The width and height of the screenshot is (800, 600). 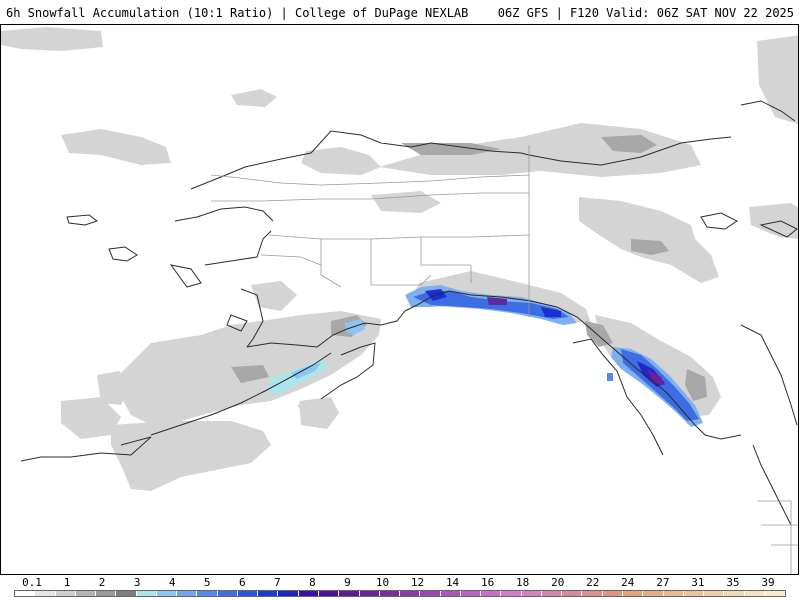 I want to click on legend-tick-label: 8, so click(x=312, y=582).